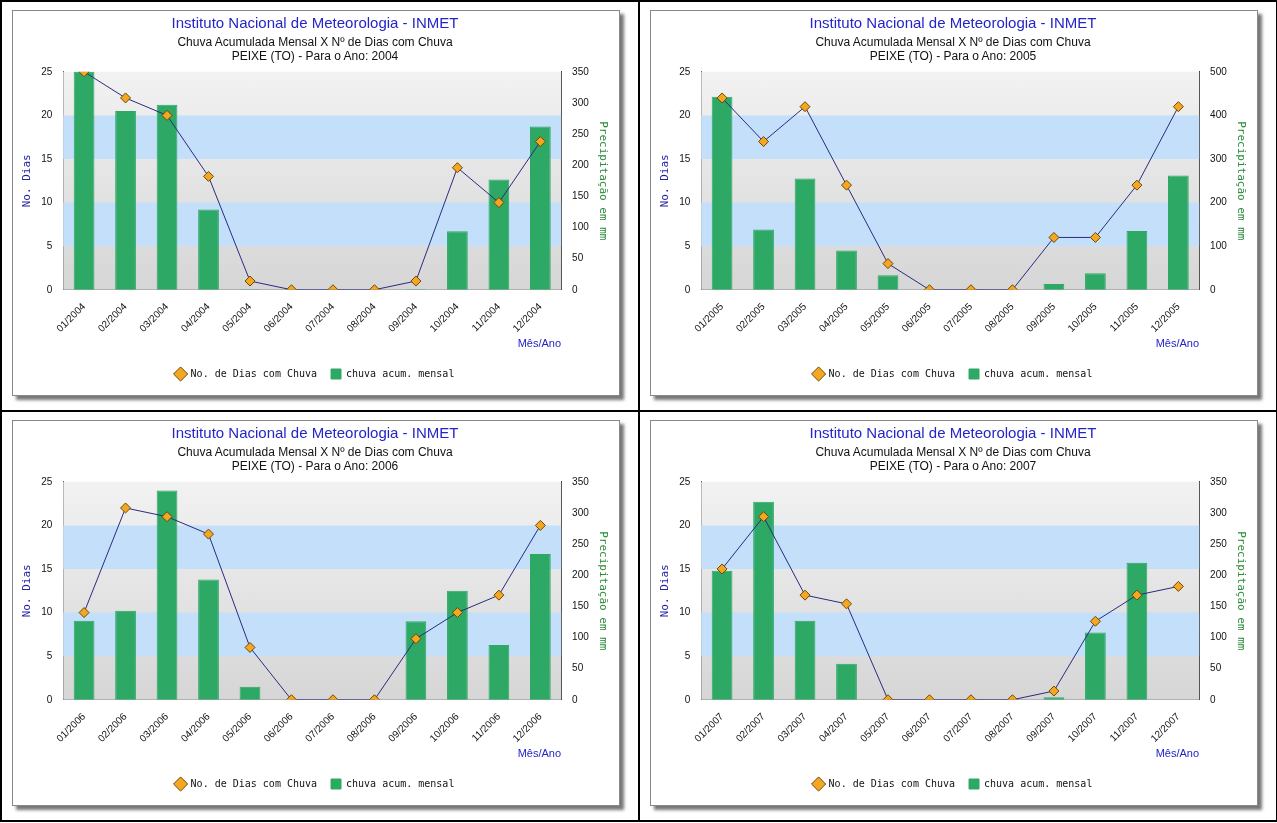 The width and height of the screenshot is (1277, 823). What do you see at coordinates (1219, 71) in the screenshot?
I see `y2-tick-label: 500` at bounding box center [1219, 71].